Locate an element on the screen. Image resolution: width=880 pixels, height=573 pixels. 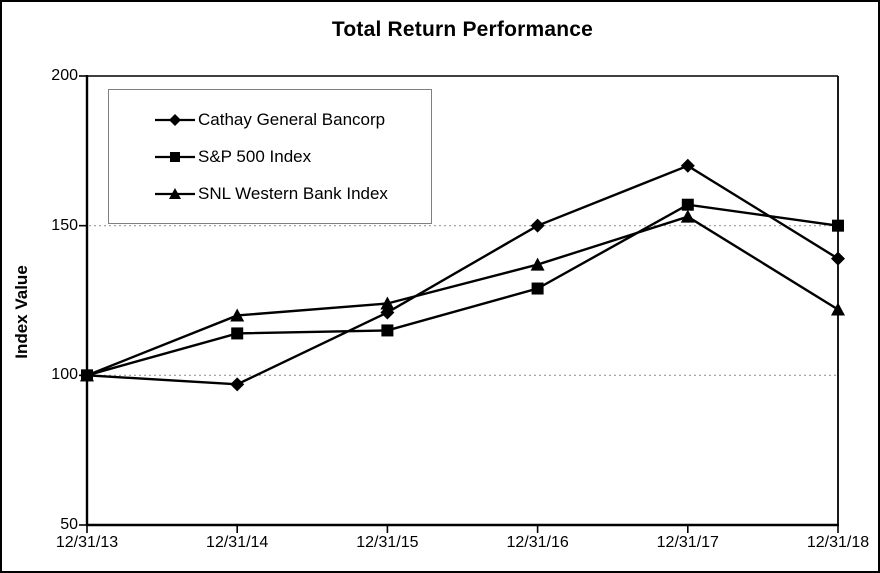
legend-row: SNL Western Bank Index is located at coordinates (293, 194).